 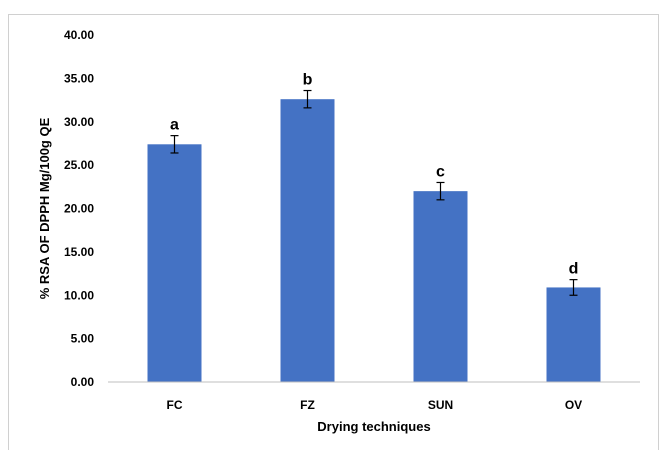 What do you see at coordinates (174, 144) in the screenshot?
I see `error-bar-fc` at bounding box center [174, 144].